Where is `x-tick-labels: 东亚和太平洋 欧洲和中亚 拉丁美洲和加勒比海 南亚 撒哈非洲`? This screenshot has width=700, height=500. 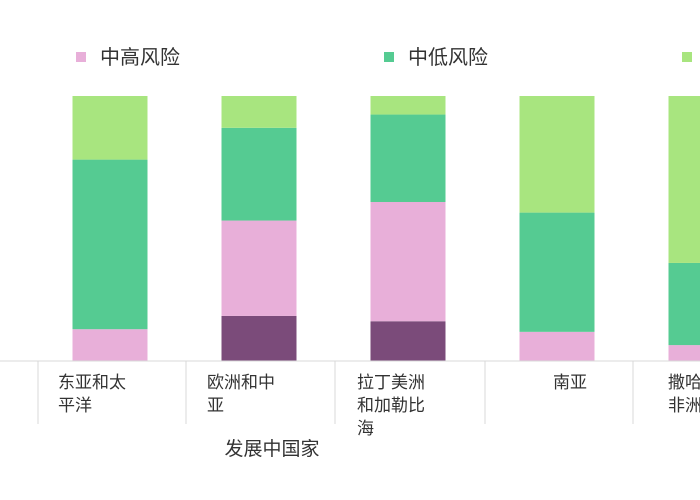
x-tick-labels: 东亚和太平洋 欧洲和中亚 拉丁美洲和加勒比海 南亚 撒哈非洲 is located at coordinates (379, 406).